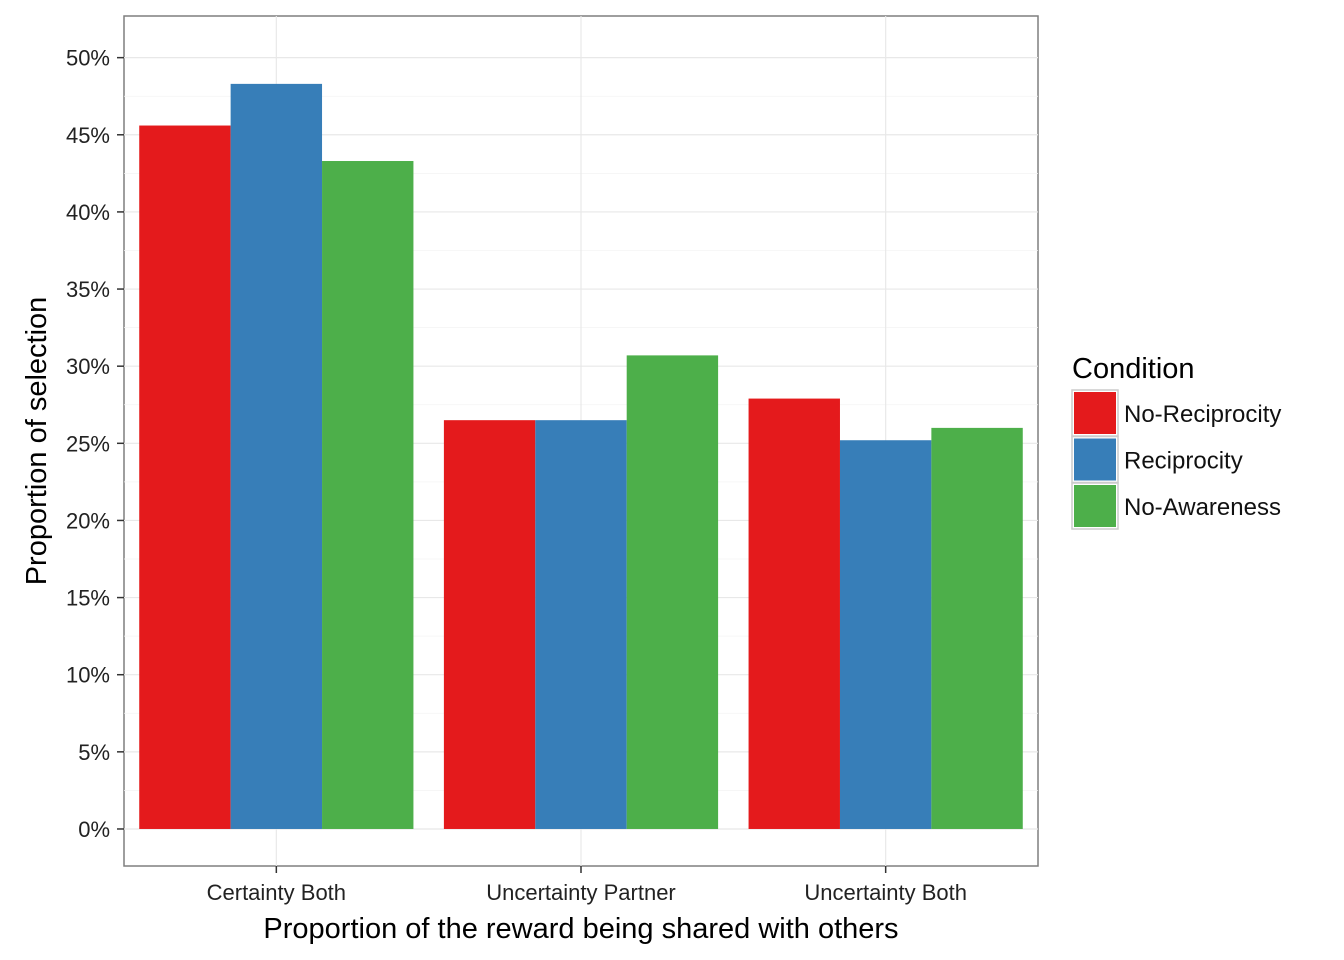 The height and width of the screenshot is (960, 1344). I want to click on x-tick-label: Uncertainty Partner, so click(581, 892).